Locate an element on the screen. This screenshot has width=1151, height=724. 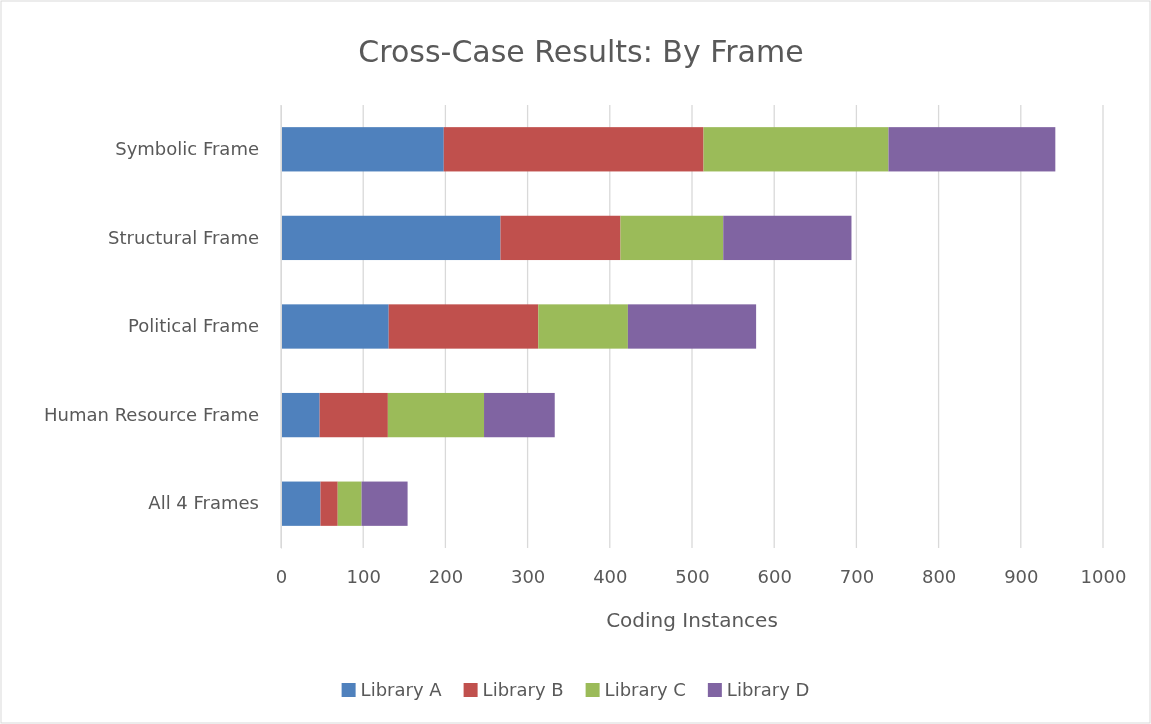
y-tick-label: Structural Frame is located at coordinates (183, 237).